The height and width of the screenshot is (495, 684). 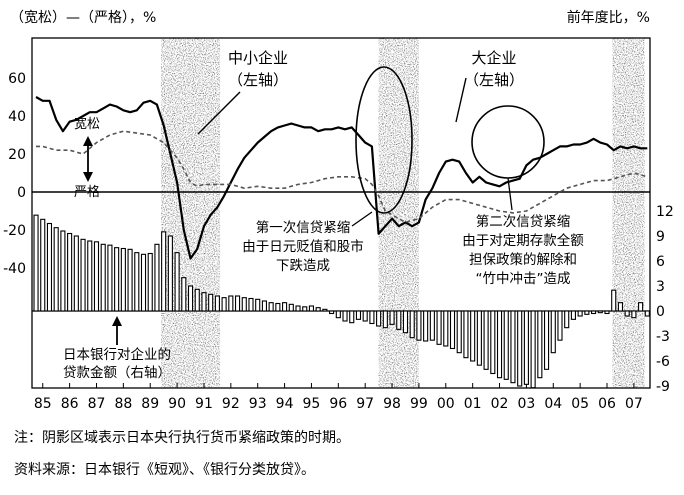 I want to click on x-tick-label: 07, so click(x=634, y=404).